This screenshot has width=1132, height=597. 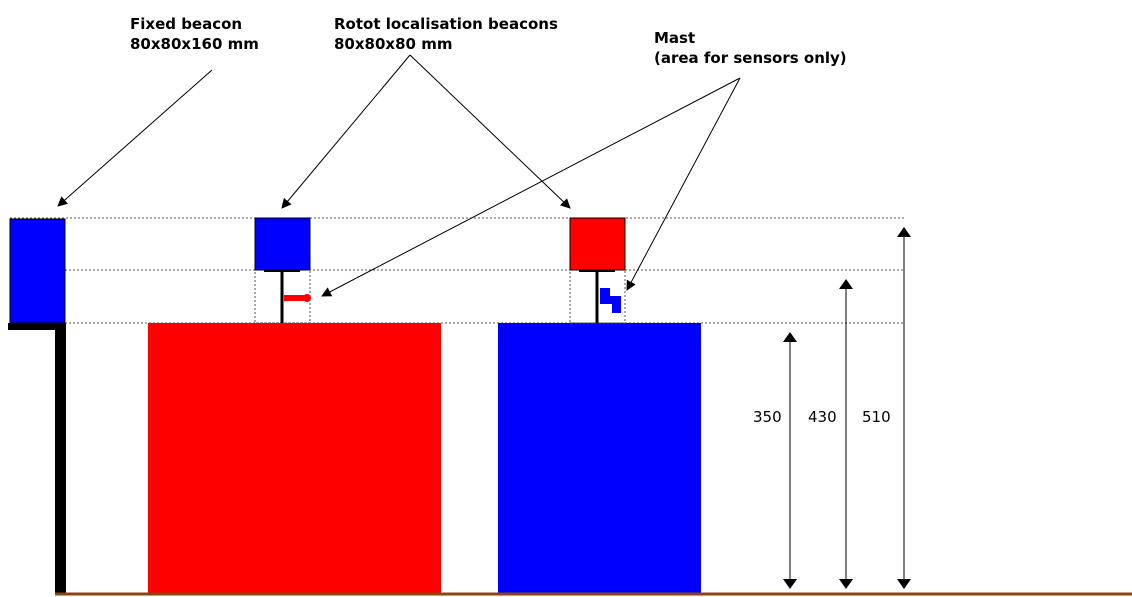 I want to click on label-mast-line1: Mast, so click(x=675, y=38).